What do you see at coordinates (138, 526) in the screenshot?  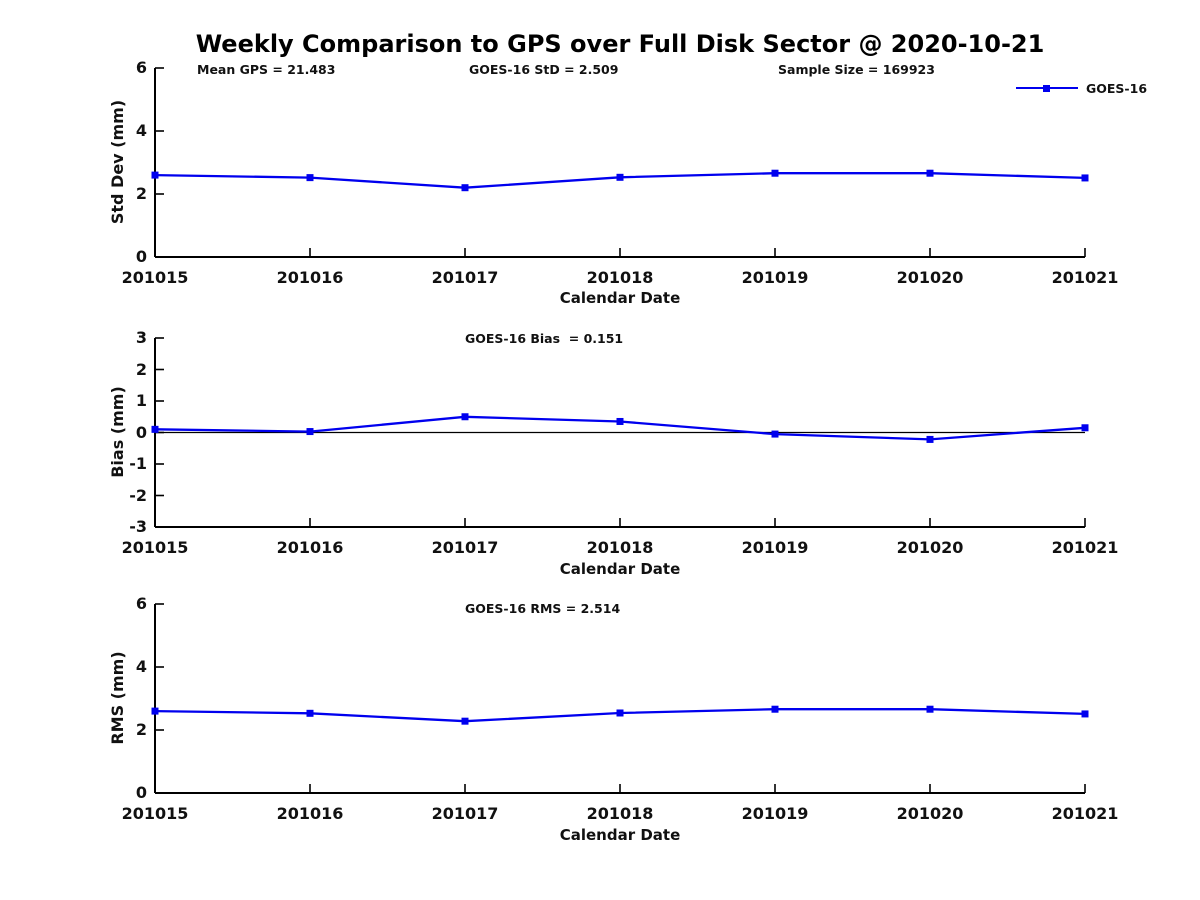 I see `y-tick-label: -3` at bounding box center [138, 526].